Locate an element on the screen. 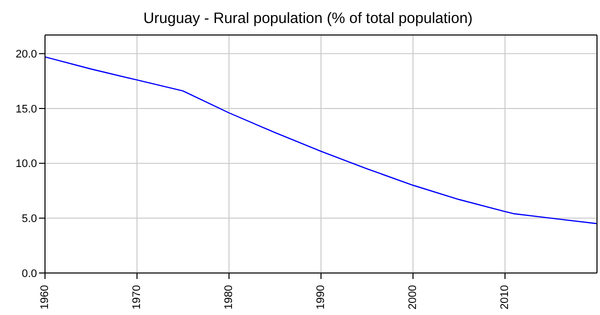 This screenshot has width=600, height=315. x-tick-label: 1990 is located at coordinates (321, 297).